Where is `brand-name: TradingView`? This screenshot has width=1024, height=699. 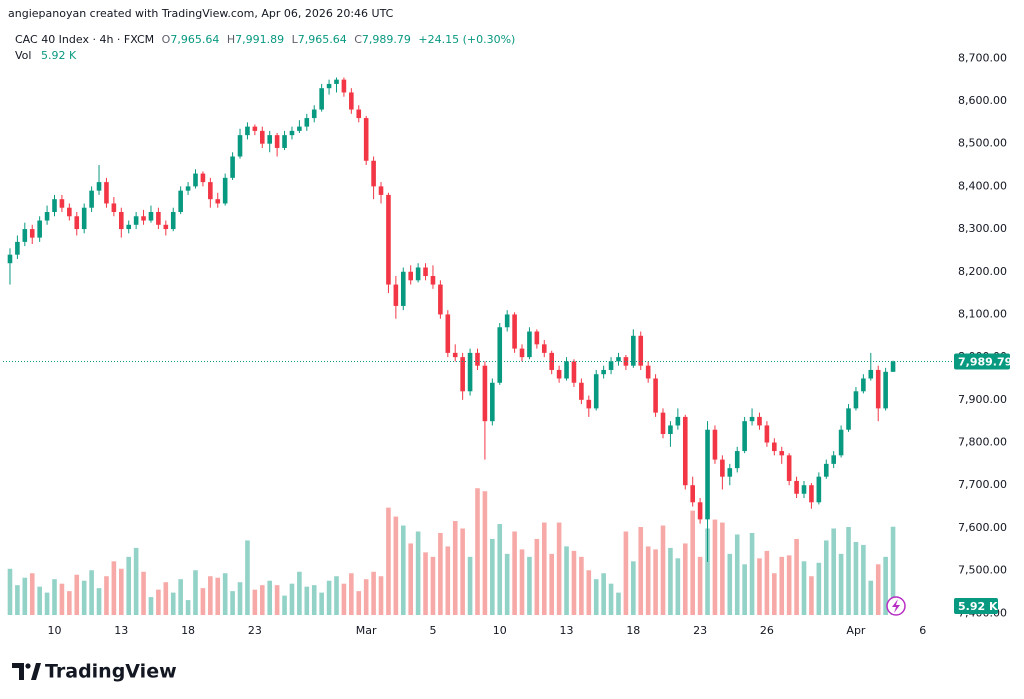 brand-name: TradingView is located at coordinates (111, 672).